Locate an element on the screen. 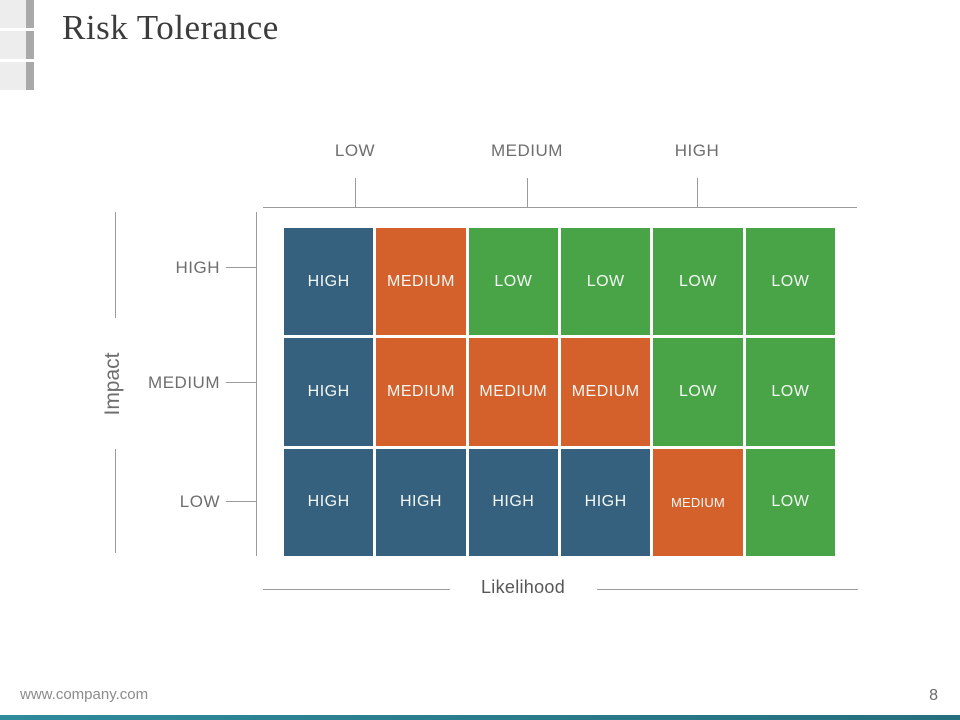  footer-accent-bar is located at coordinates (480, 717).